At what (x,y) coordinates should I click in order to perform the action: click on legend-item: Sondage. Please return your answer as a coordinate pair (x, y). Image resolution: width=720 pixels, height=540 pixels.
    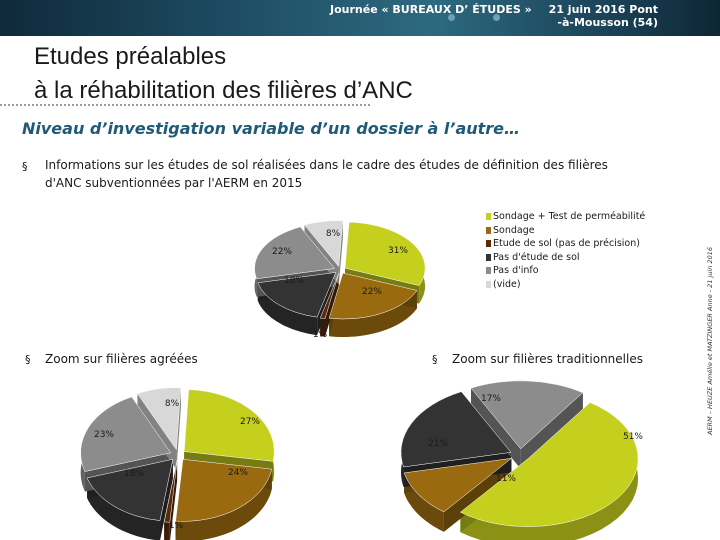
    Looking at the image, I should click on (565, 231).